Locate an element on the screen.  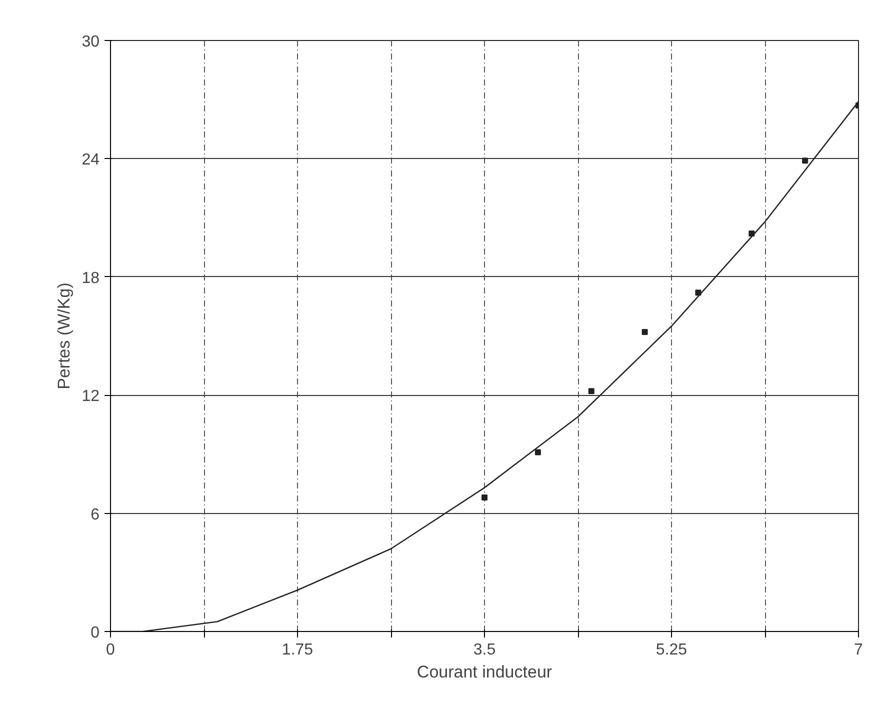
x-tick-label: 3.5 is located at coordinates (484, 650).